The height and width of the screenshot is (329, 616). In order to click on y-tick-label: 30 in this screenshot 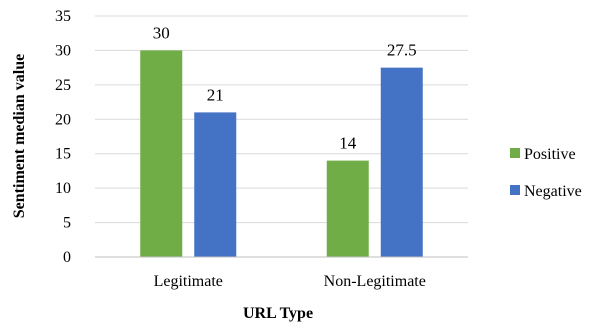, I will do `click(63, 50)`.